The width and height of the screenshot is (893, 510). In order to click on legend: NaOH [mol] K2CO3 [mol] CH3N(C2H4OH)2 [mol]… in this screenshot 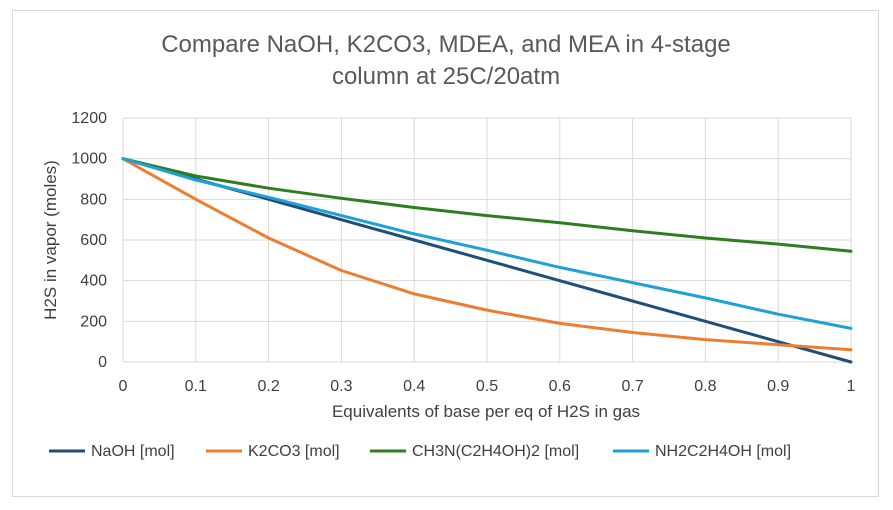, I will do `click(420, 451)`.